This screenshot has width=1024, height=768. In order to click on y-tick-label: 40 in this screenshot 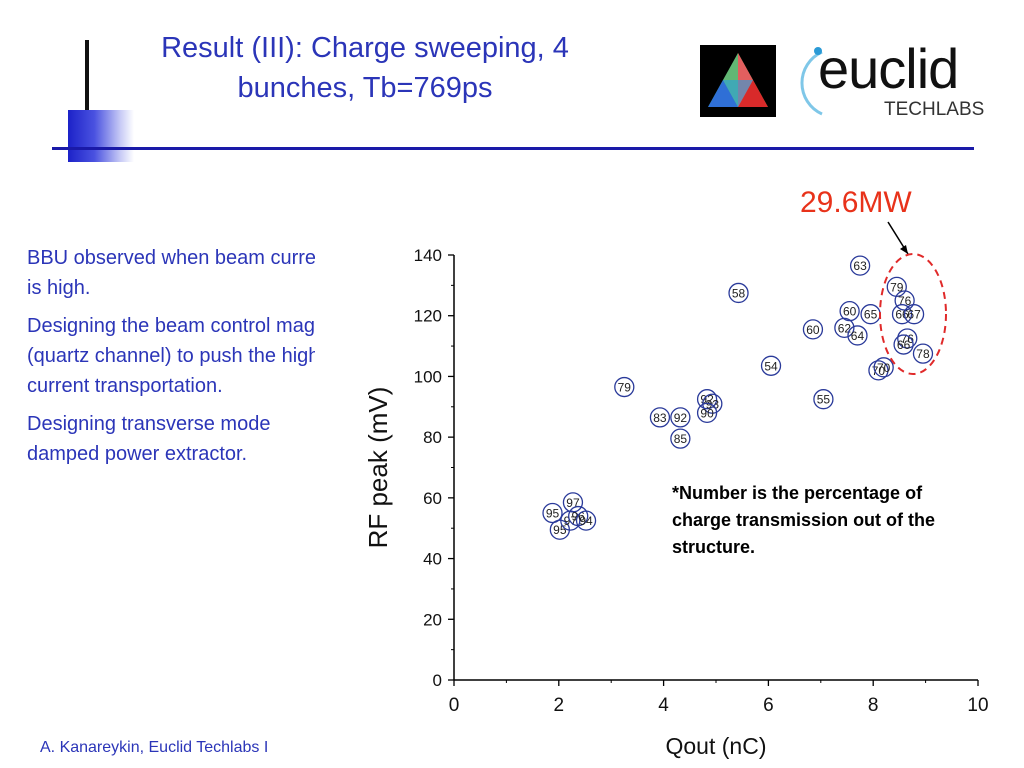, I will do `click(432, 559)`.